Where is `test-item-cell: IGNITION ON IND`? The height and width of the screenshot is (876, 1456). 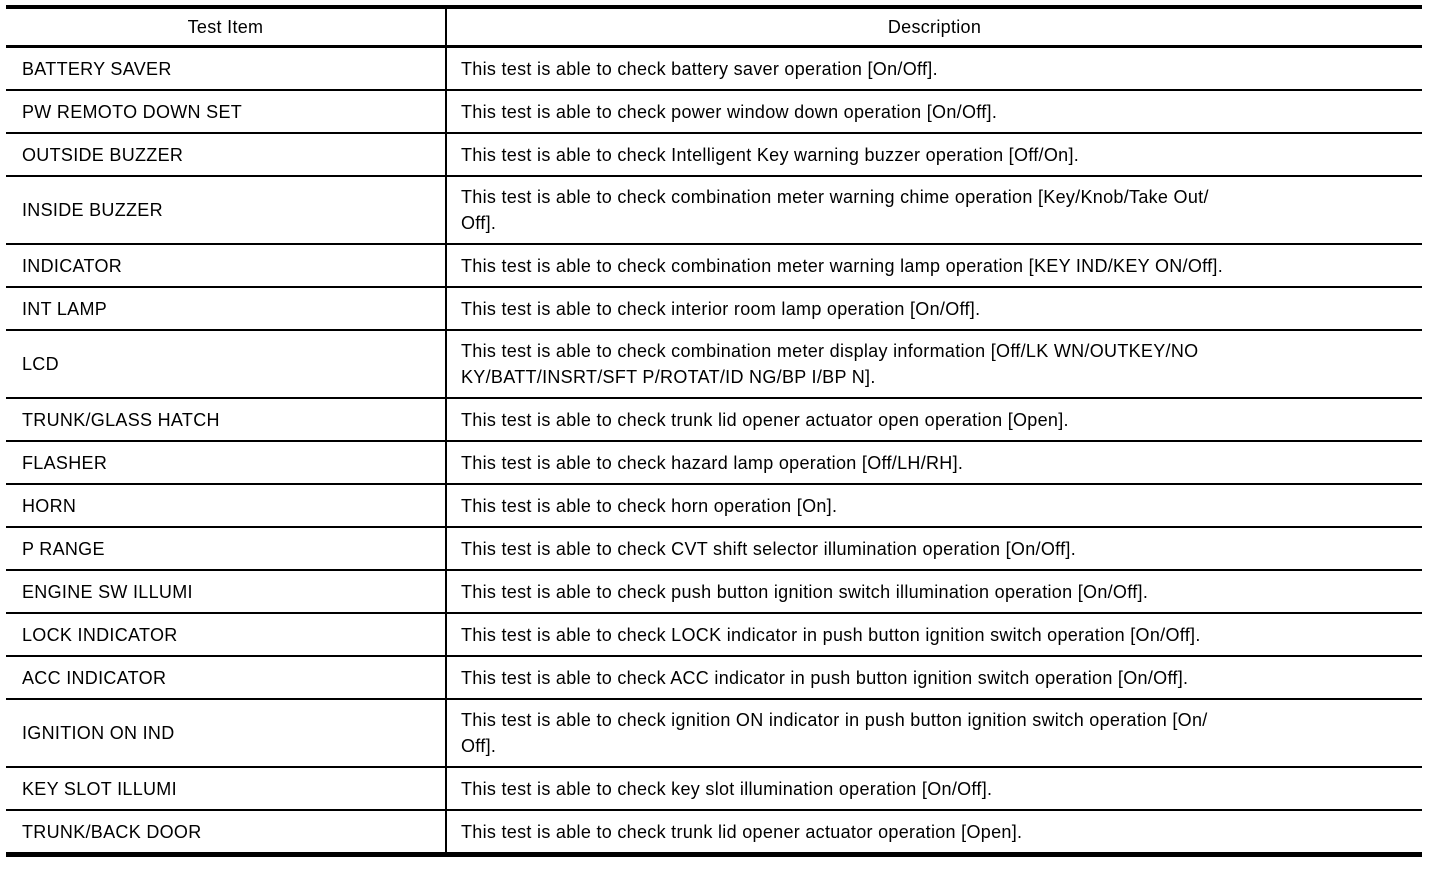 test-item-cell: IGNITION ON IND is located at coordinates (226, 733).